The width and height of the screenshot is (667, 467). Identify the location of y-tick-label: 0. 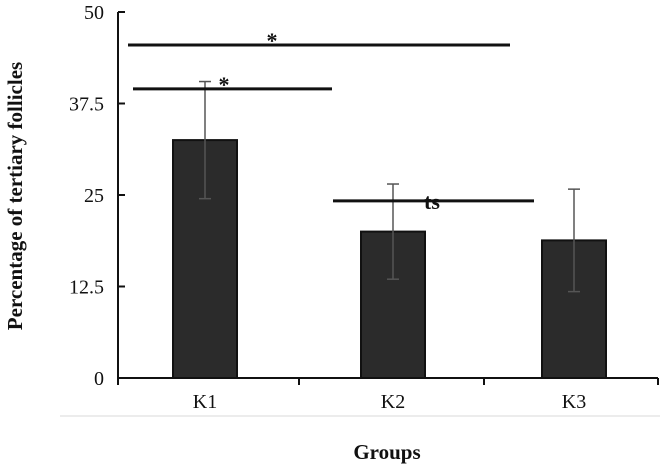
(99, 379).